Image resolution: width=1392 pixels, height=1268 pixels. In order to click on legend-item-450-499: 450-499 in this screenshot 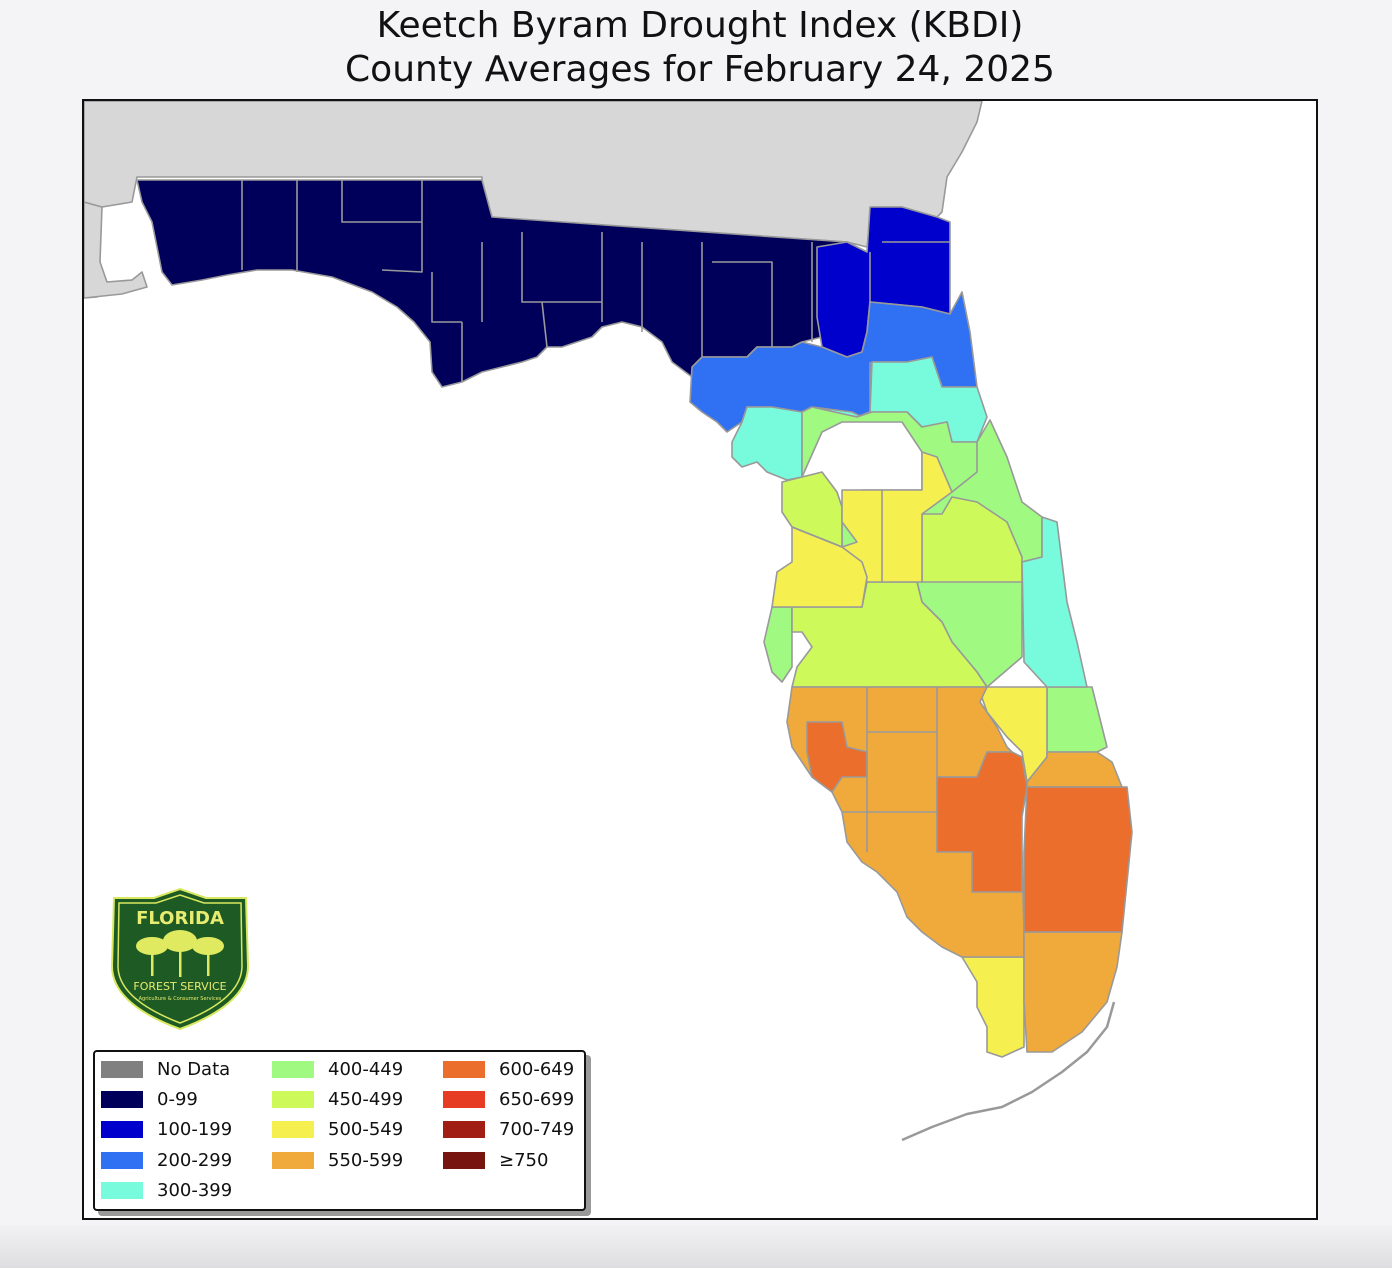, I will do `click(338, 1099)`.